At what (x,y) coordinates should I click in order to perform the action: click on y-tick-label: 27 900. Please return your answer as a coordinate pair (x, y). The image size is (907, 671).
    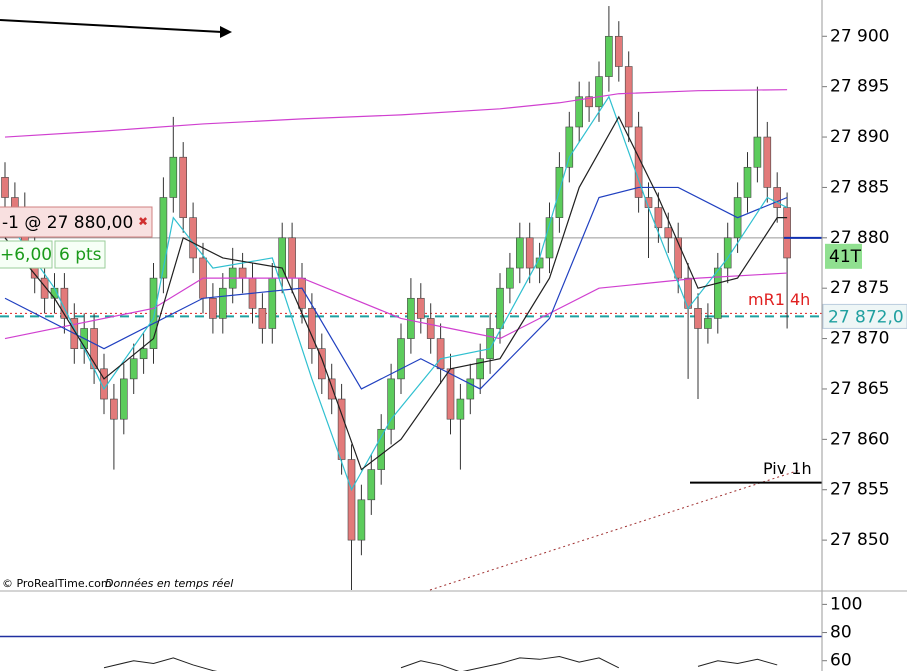
    Looking at the image, I should click on (859, 36).